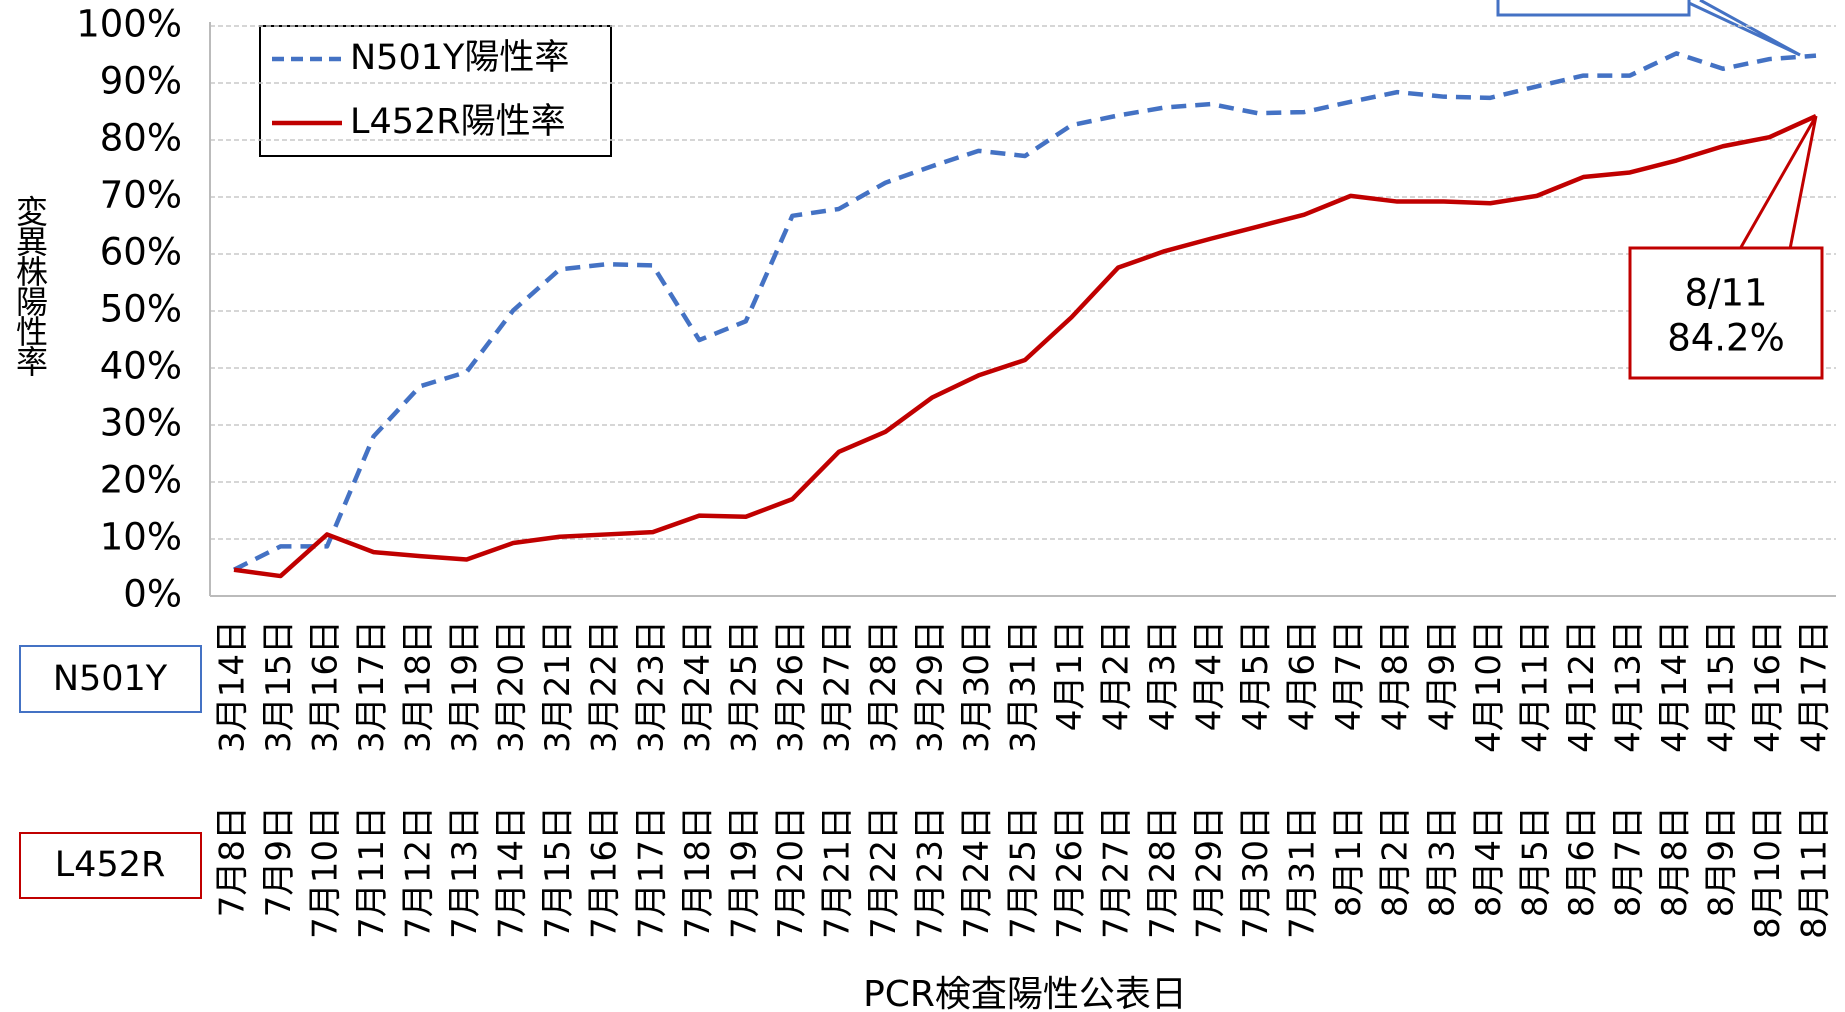 The image size is (1845, 1012). I want to click on x-tick-label: 4月1日, so click(1070, 675).